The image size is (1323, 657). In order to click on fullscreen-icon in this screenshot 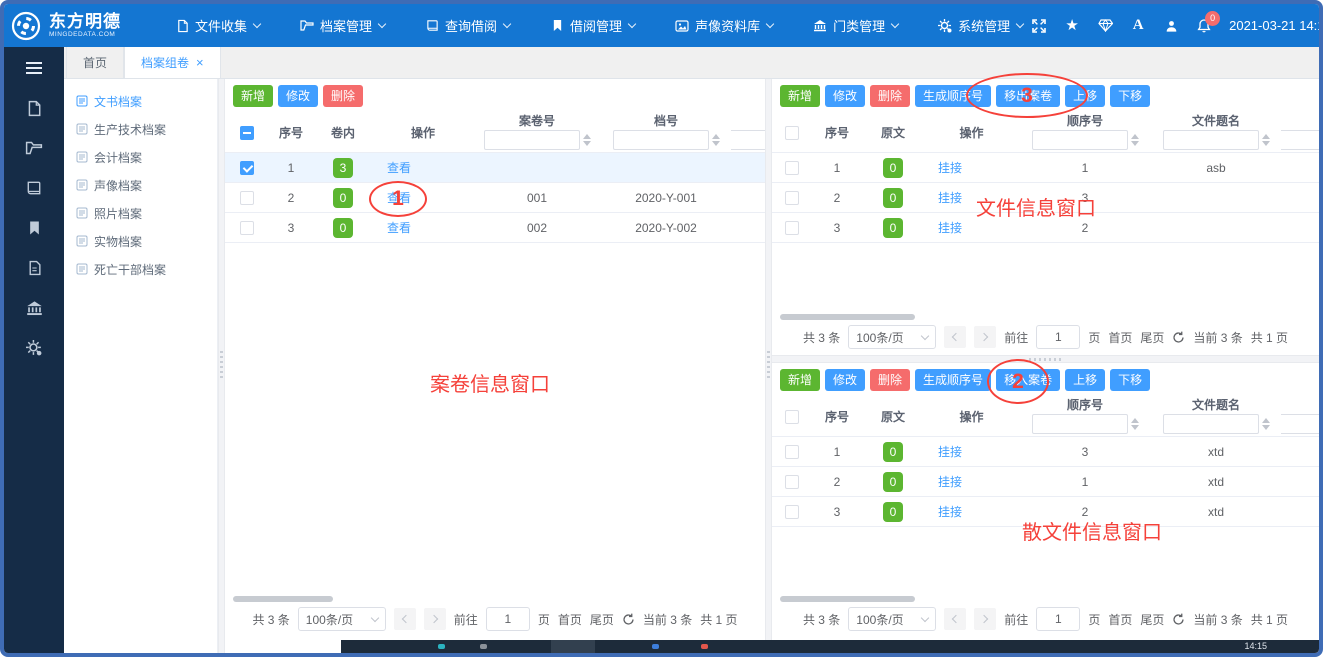, I will do `click(1039, 26)`.